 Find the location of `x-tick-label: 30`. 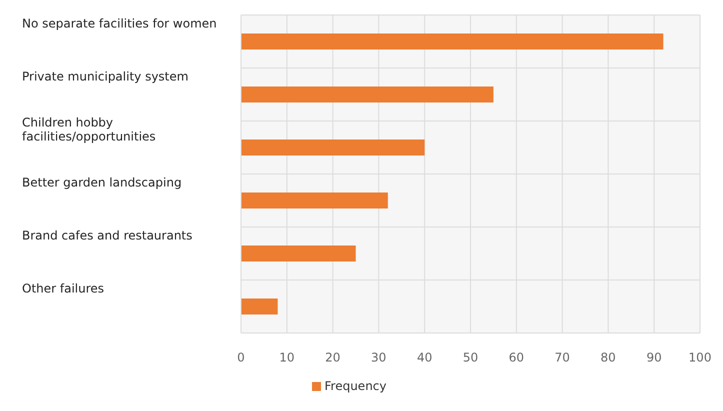

x-tick-label: 30 is located at coordinates (378, 357).